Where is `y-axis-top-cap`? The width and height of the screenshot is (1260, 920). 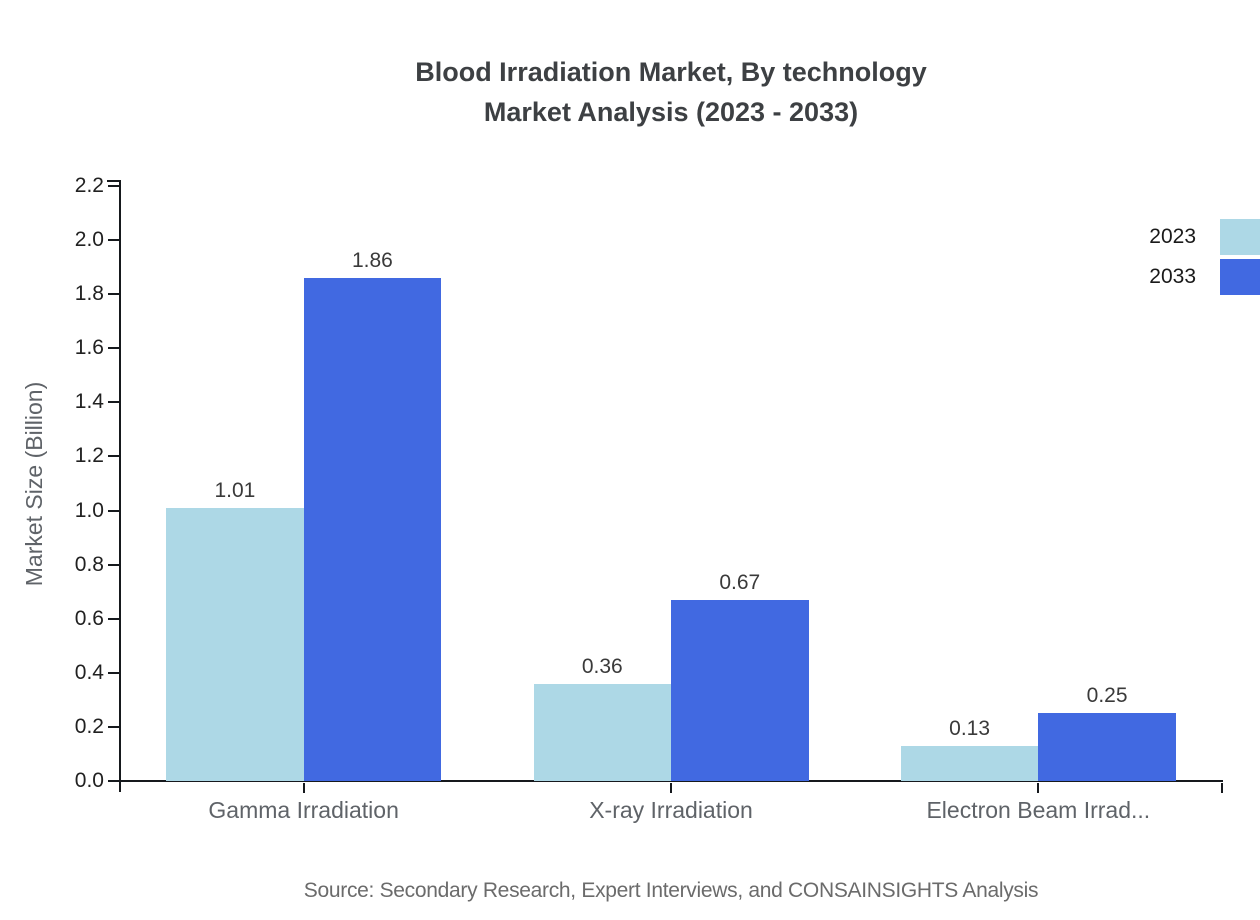
y-axis-top-cap is located at coordinates (114, 181).